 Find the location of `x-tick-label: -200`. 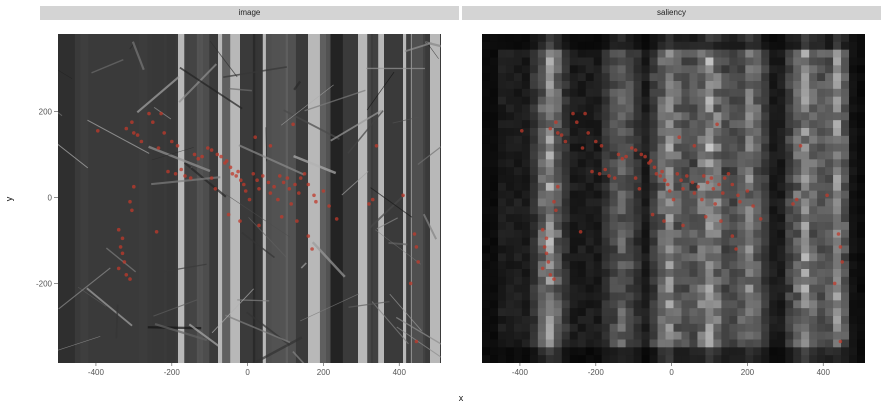

x-tick-label: -200 is located at coordinates (172, 372).